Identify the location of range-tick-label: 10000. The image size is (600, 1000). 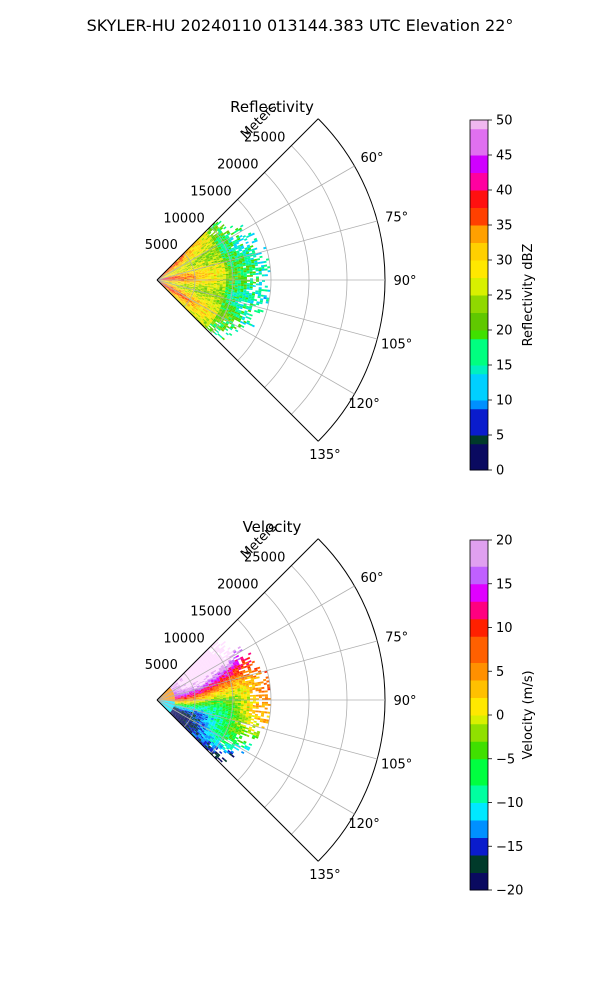
(183, 218).